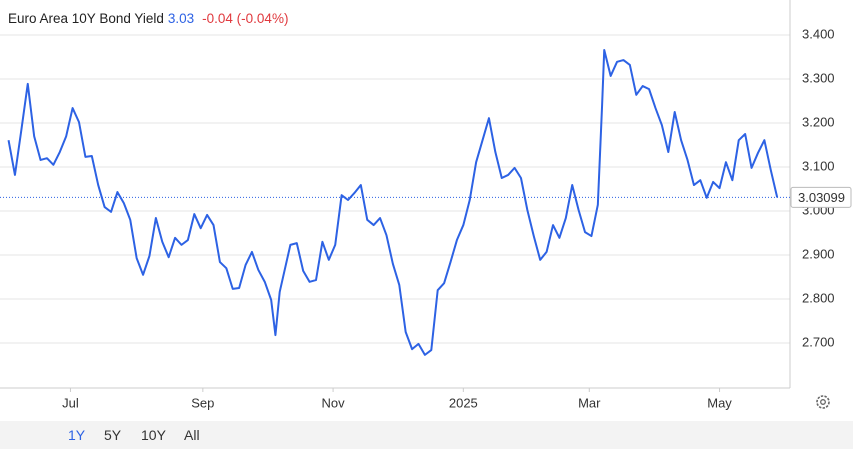 The width and height of the screenshot is (853, 449). Describe the element at coordinates (113, 435) in the screenshot. I see `range-button: 5Y` at that location.